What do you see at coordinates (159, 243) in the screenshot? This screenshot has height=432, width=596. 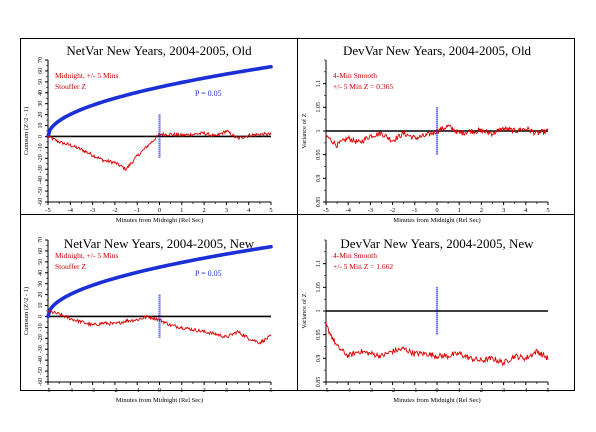 I see `chart-title: NetVar New Years, 2004-2005, New` at bounding box center [159, 243].